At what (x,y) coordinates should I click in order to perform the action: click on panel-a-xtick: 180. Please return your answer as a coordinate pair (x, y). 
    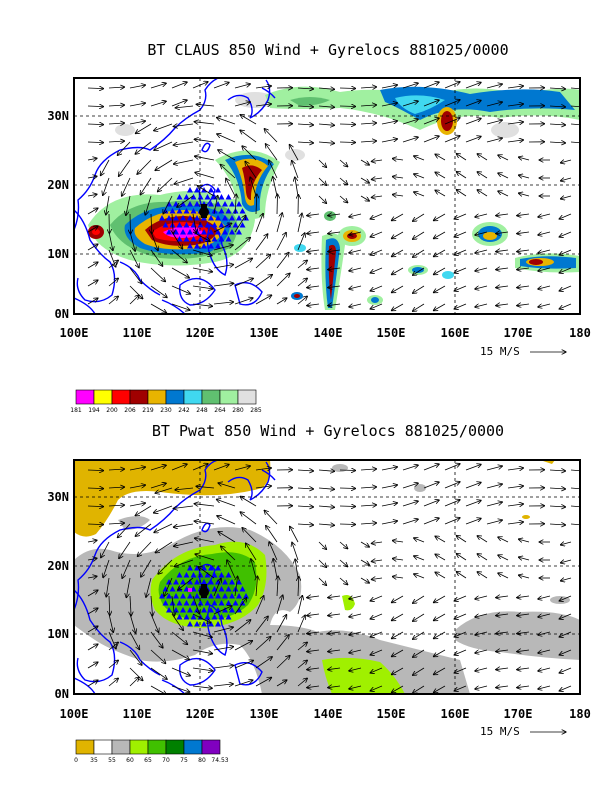
    Looking at the image, I should click on (580, 333).